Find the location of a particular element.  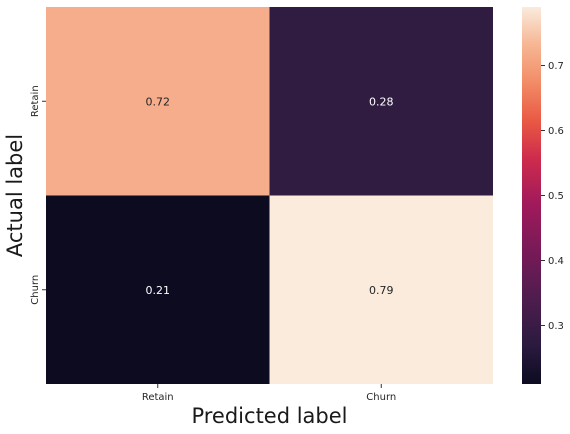

cell-value-label: 0.72 is located at coordinates (158, 101).